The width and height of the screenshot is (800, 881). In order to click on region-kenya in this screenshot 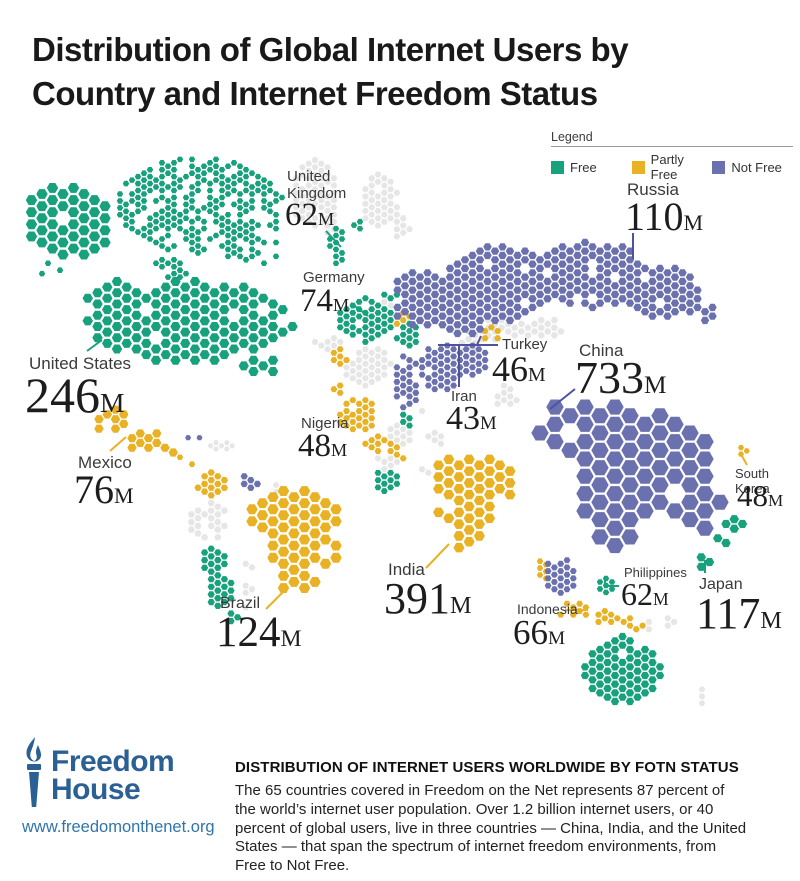, I will do `click(406, 420)`.